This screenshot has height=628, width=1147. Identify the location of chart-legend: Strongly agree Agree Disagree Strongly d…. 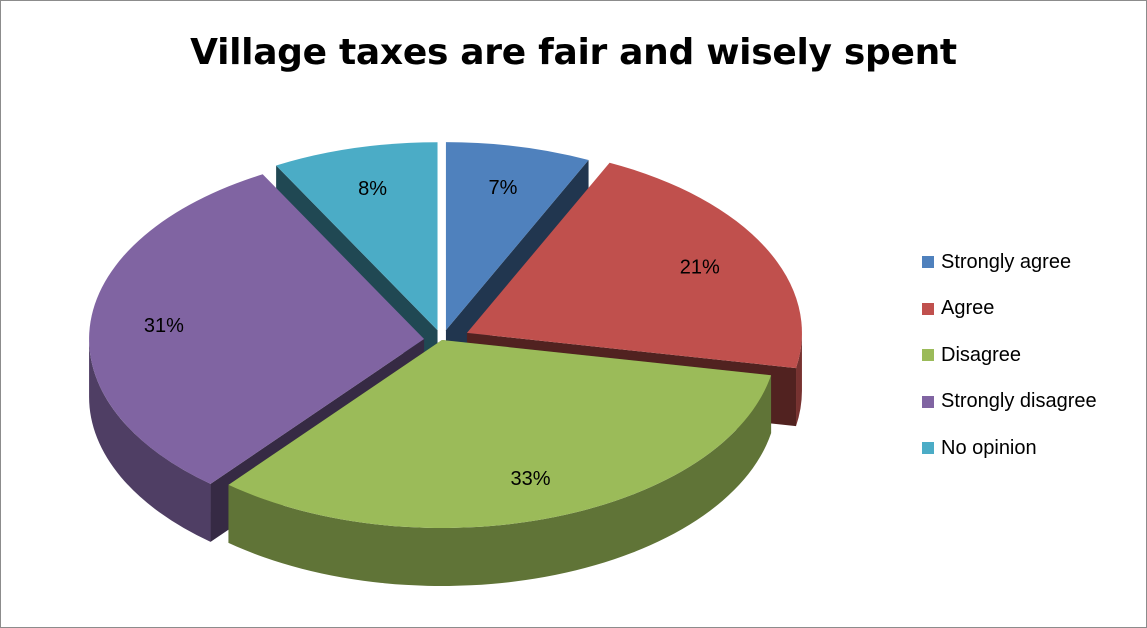
(1009, 366).